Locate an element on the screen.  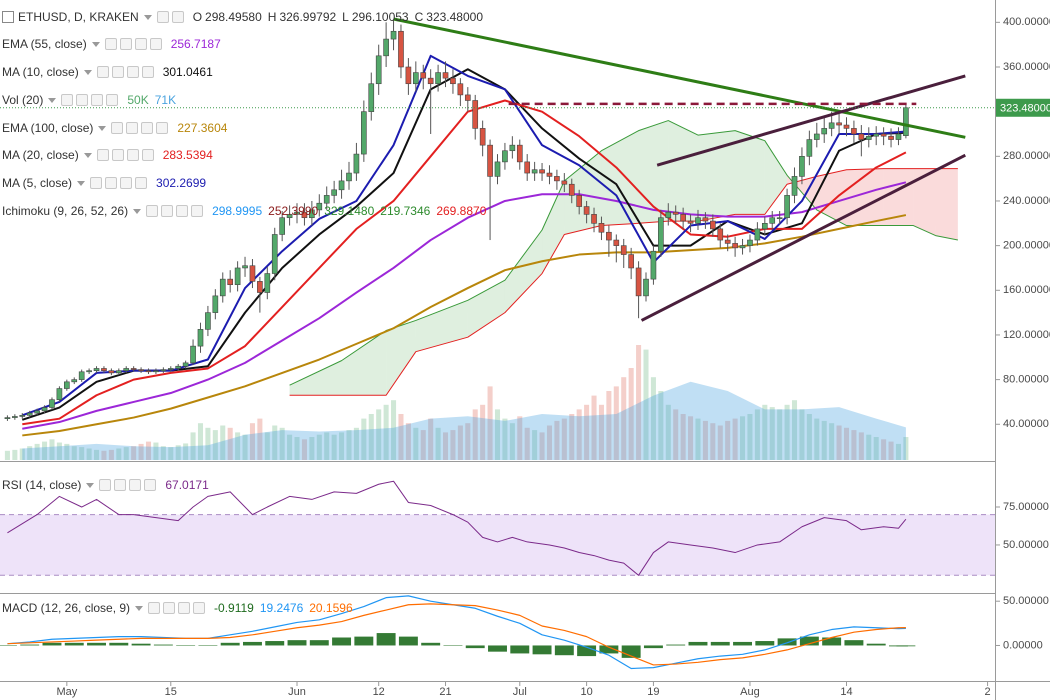
signal-line is located at coordinates (456, 634).